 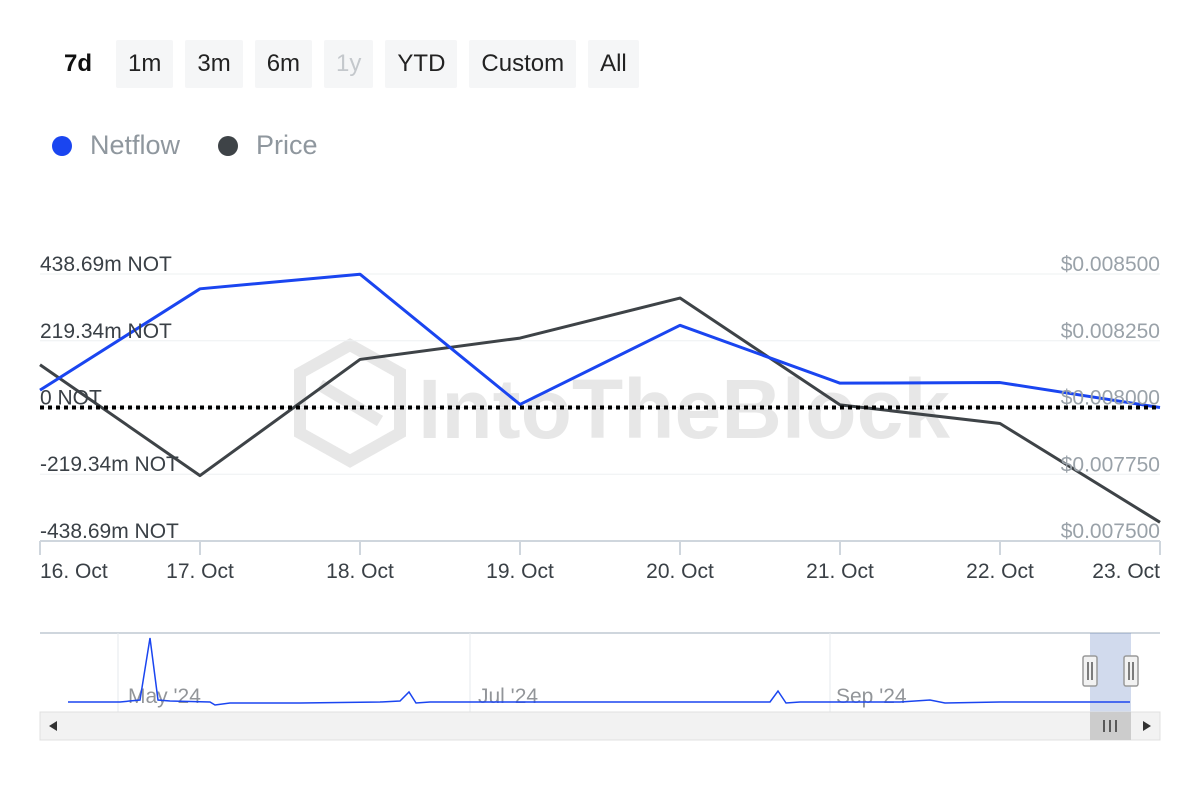 What do you see at coordinates (600, 726) in the screenshot?
I see `scrollbar-track` at bounding box center [600, 726].